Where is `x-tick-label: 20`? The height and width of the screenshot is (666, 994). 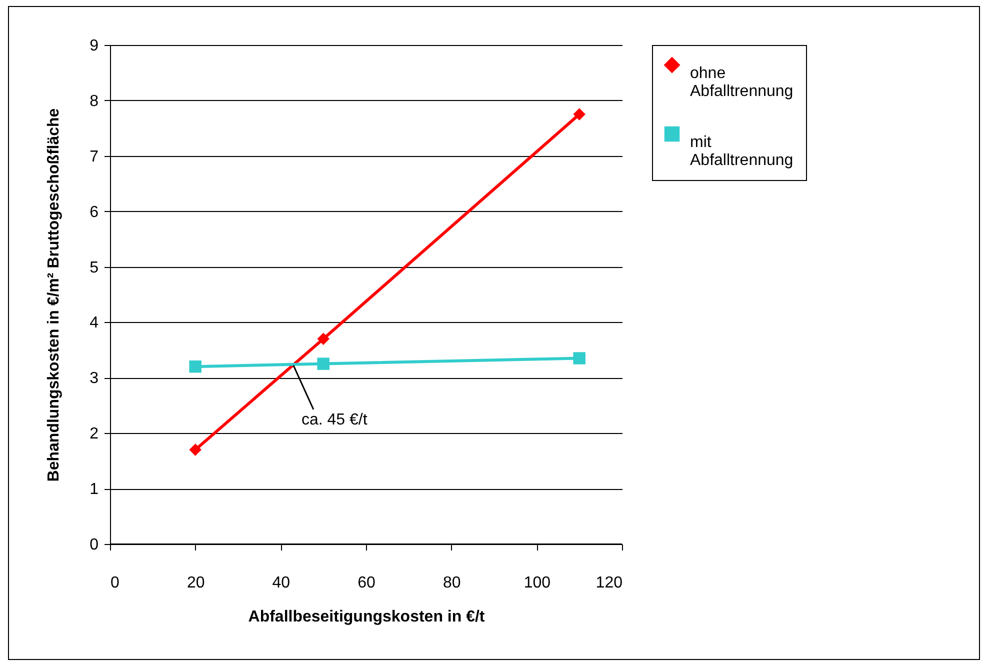
x-tick-label: 20 is located at coordinates (195, 583).